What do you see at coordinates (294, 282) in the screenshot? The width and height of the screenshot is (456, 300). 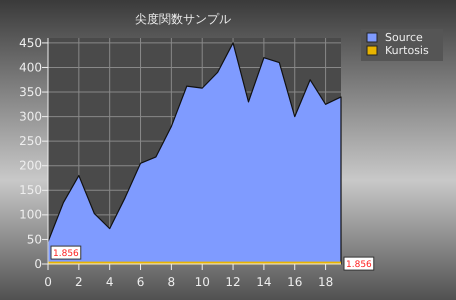 I see `x-tick-label: 16` at bounding box center [294, 282].